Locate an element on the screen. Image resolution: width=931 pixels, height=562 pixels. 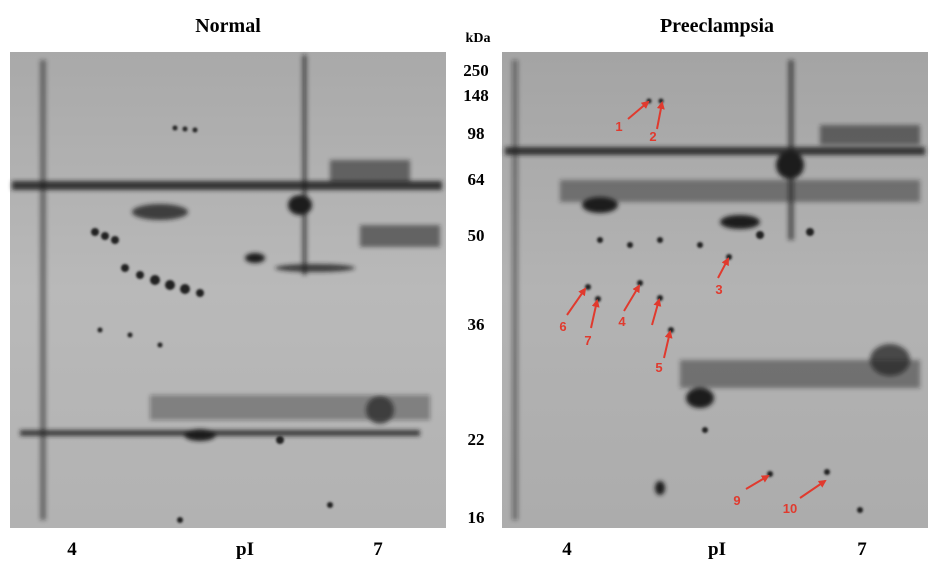
spot-label: 3 is located at coordinates (718, 289).